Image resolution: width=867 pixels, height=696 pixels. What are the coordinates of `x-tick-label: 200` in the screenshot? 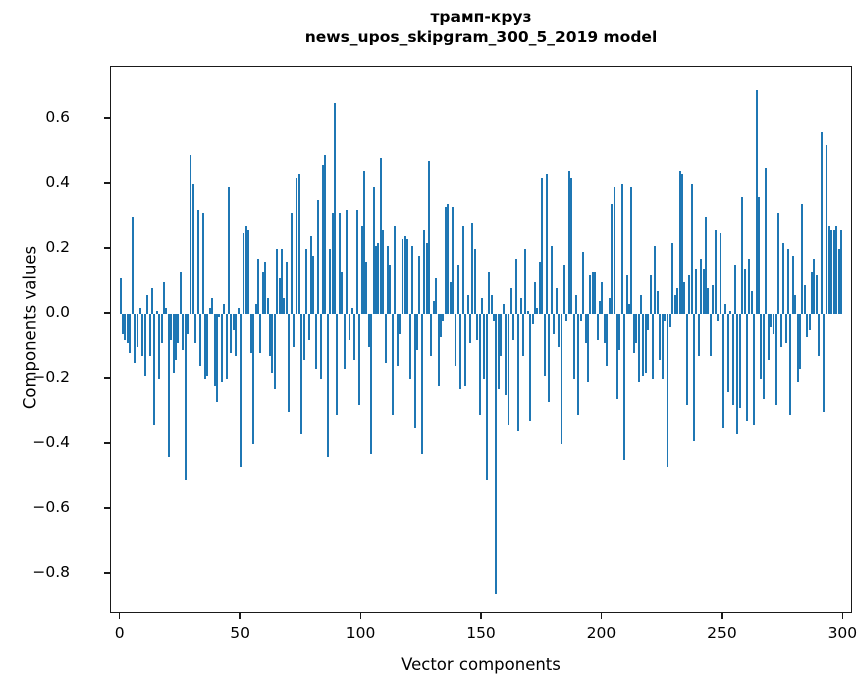 It's located at (601, 633).